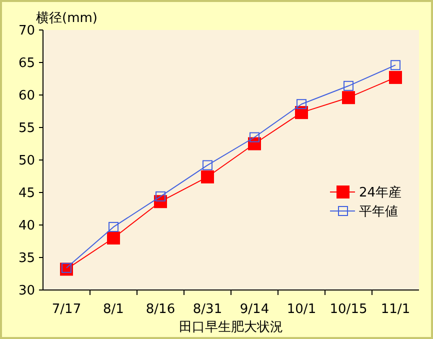  I want to click on y-tick-label: 60, so click(26, 96).